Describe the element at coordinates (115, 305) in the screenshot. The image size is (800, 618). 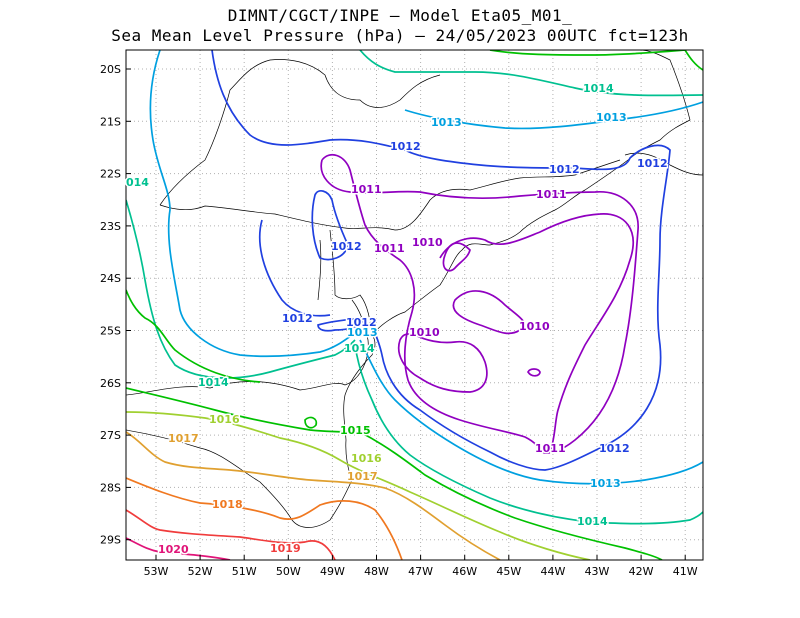
I see `latitude-axis: 20S 21S 22S 23S 24S 25S 26S 27S 28S 29S` at that location.